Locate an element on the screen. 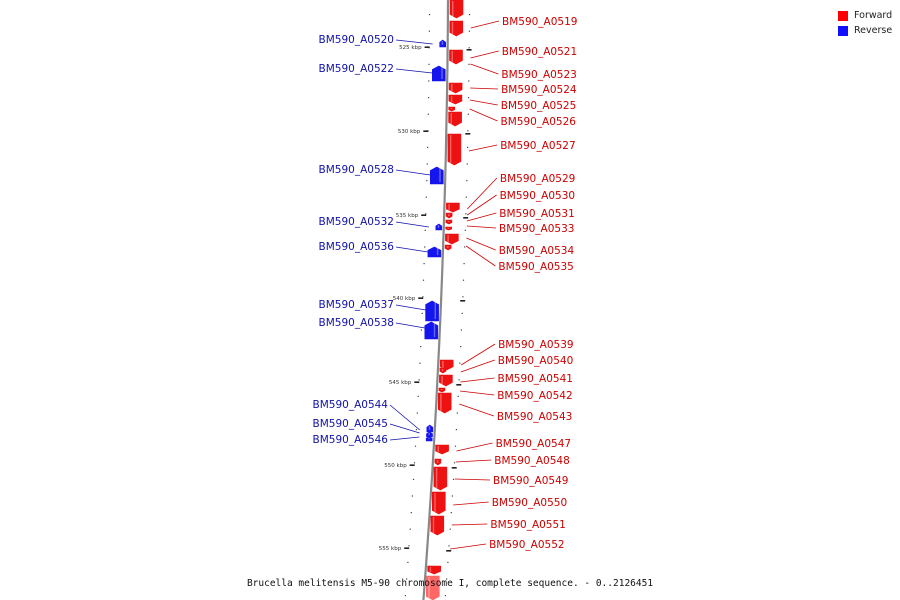  forward-gene-label: BM590_A0535 is located at coordinates (535, 267).